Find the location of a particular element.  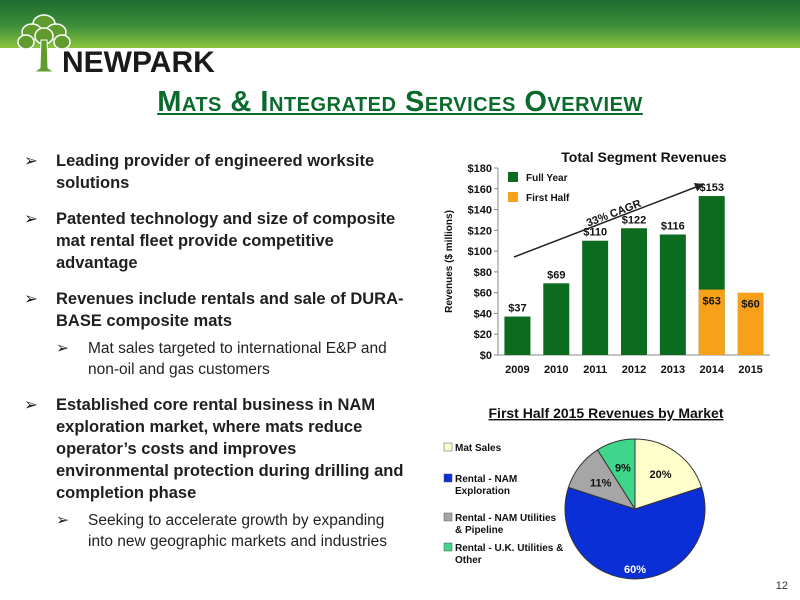

y-tick-label: $120 is located at coordinates (480, 231).